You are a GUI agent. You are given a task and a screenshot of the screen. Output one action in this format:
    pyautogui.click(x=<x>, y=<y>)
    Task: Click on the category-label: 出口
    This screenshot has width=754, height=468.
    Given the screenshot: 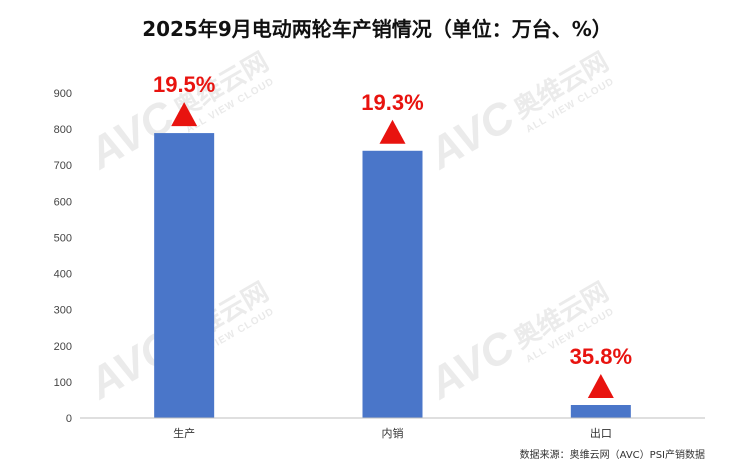 What is the action you would take?
    pyautogui.click(x=601, y=433)
    